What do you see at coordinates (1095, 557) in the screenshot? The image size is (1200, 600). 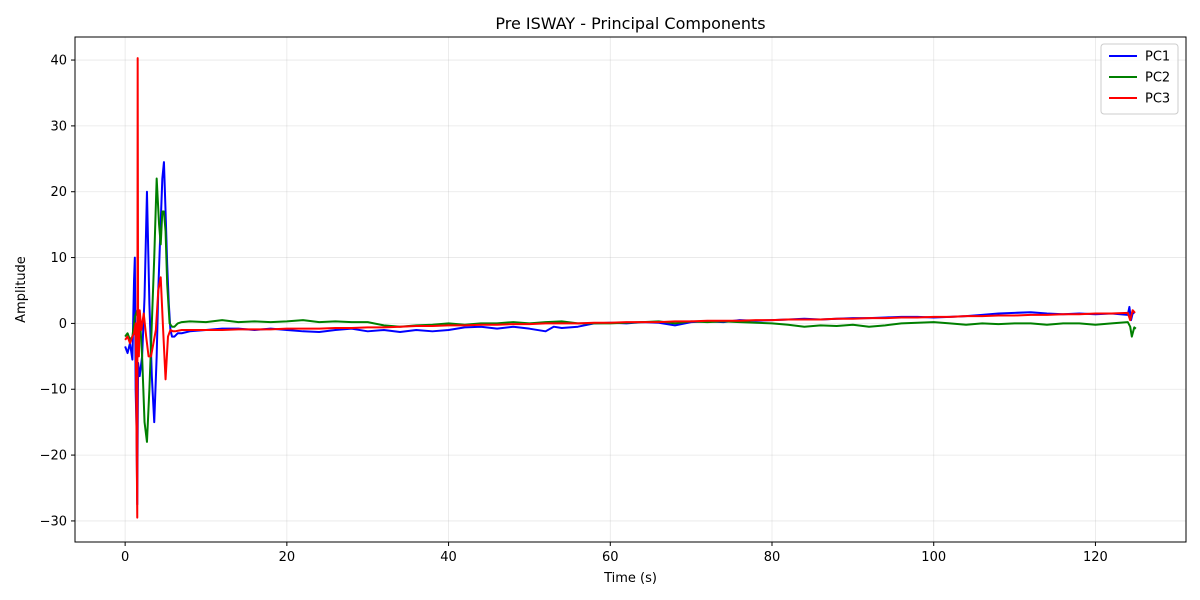 I see `x-tick-label: 120` at bounding box center [1095, 557].